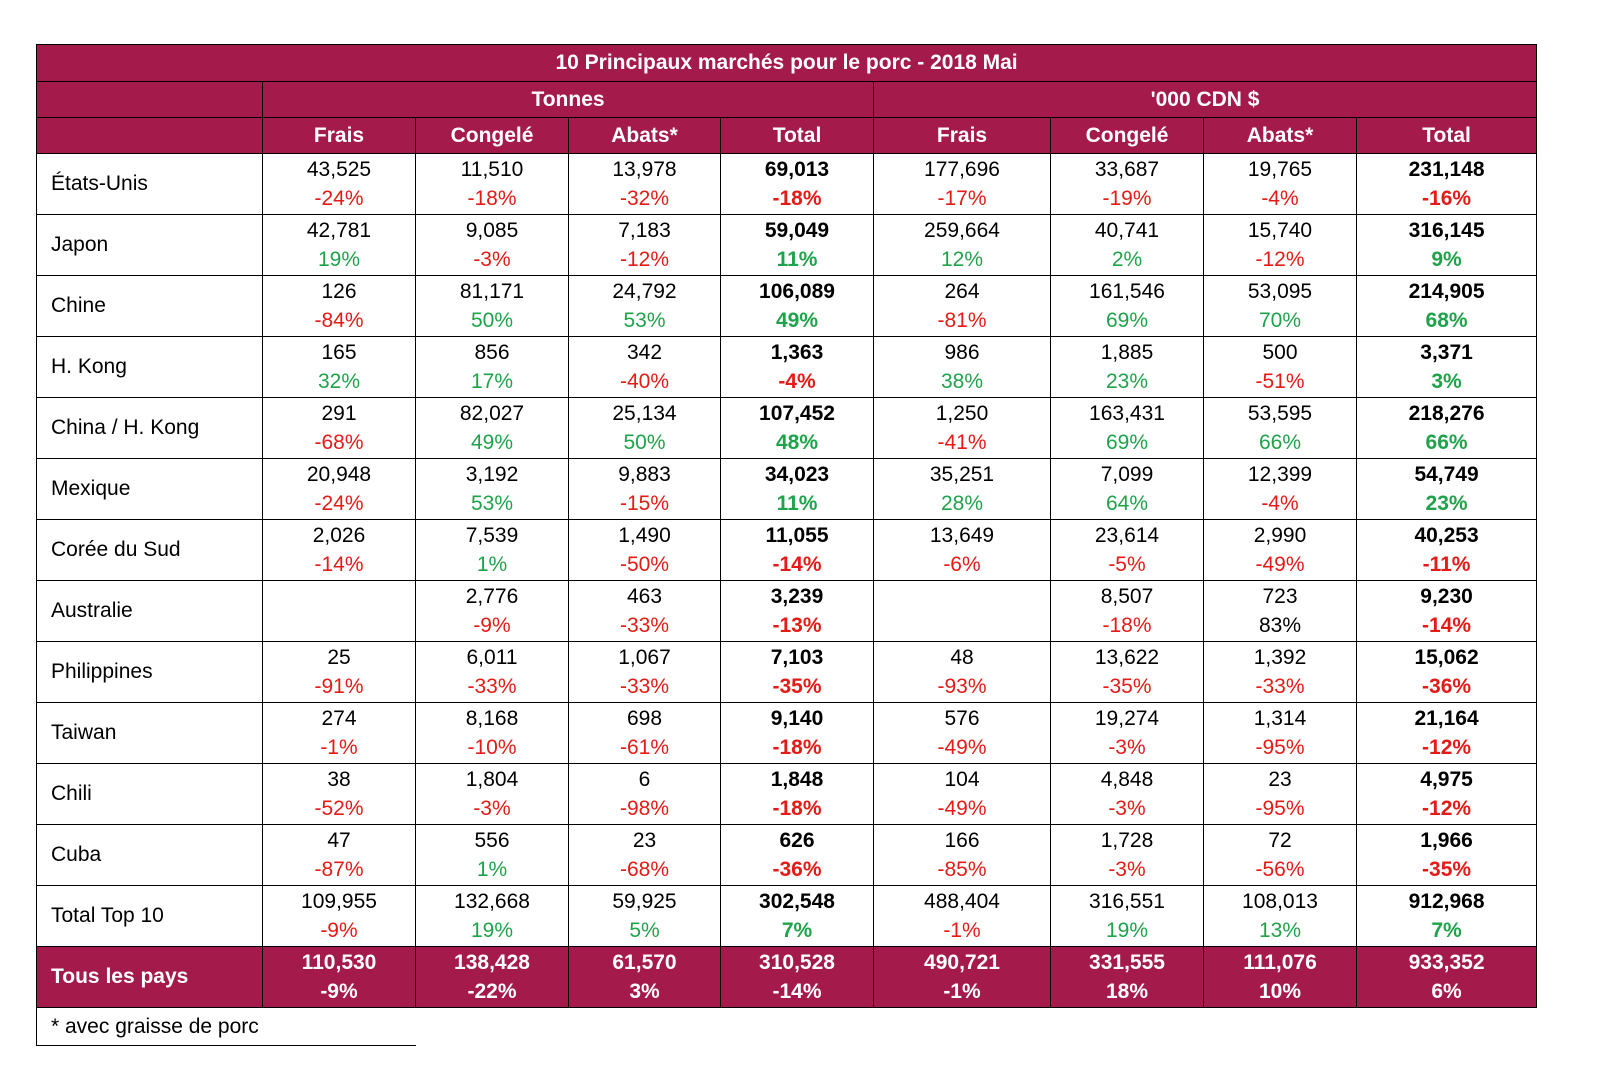  What do you see at coordinates (962, 550) in the screenshot?
I see `data-cell: 13,649 -6%` at bounding box center [962, 550].